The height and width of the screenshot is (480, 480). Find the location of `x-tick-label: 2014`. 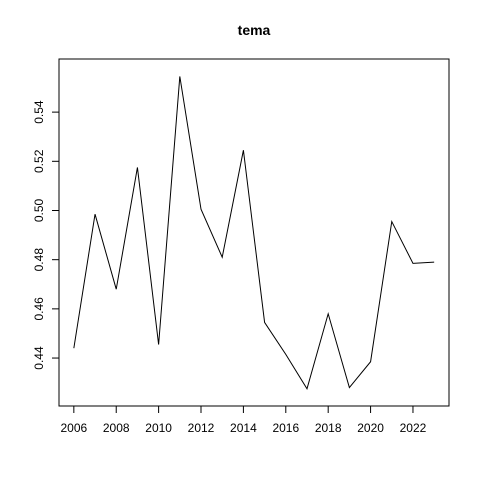

x-tick-label: 2014 is located at coordinates (243, 428).